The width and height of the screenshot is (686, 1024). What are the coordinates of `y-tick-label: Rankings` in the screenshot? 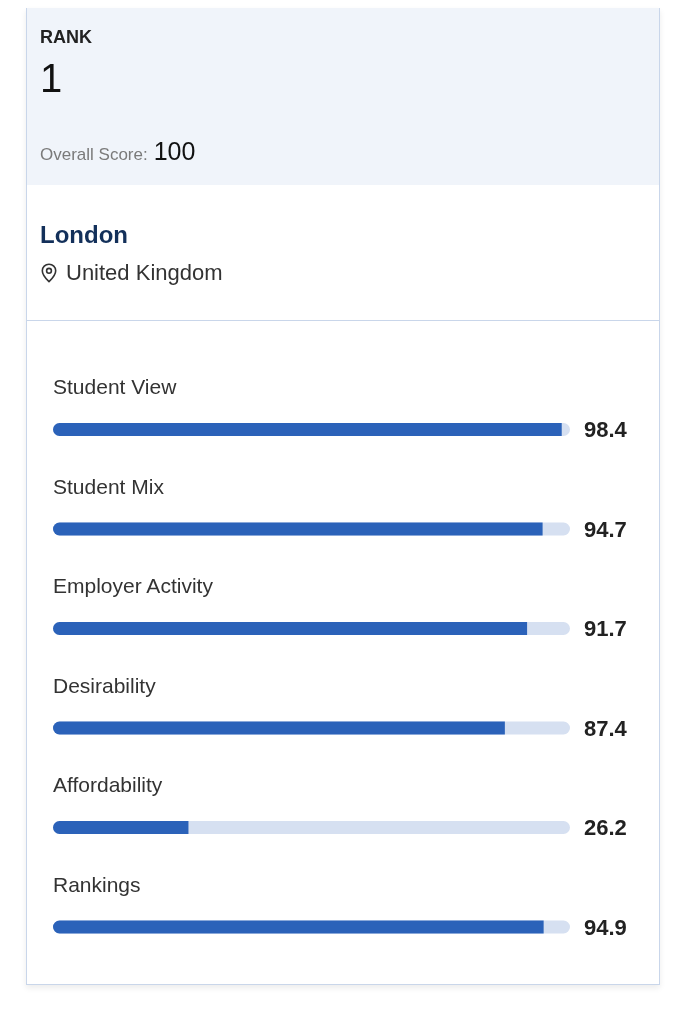 It's located at (97, 884).